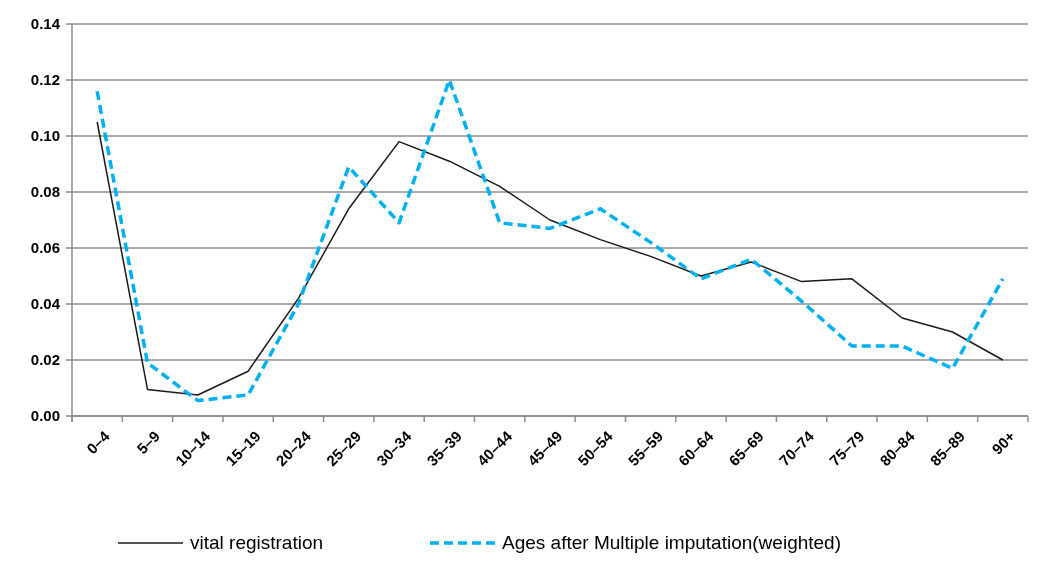 The image size is (1038, 563). Describe the element at coordinates (1003, 442) in the screenshot. I see `x-tick-label: 90+` at that location.